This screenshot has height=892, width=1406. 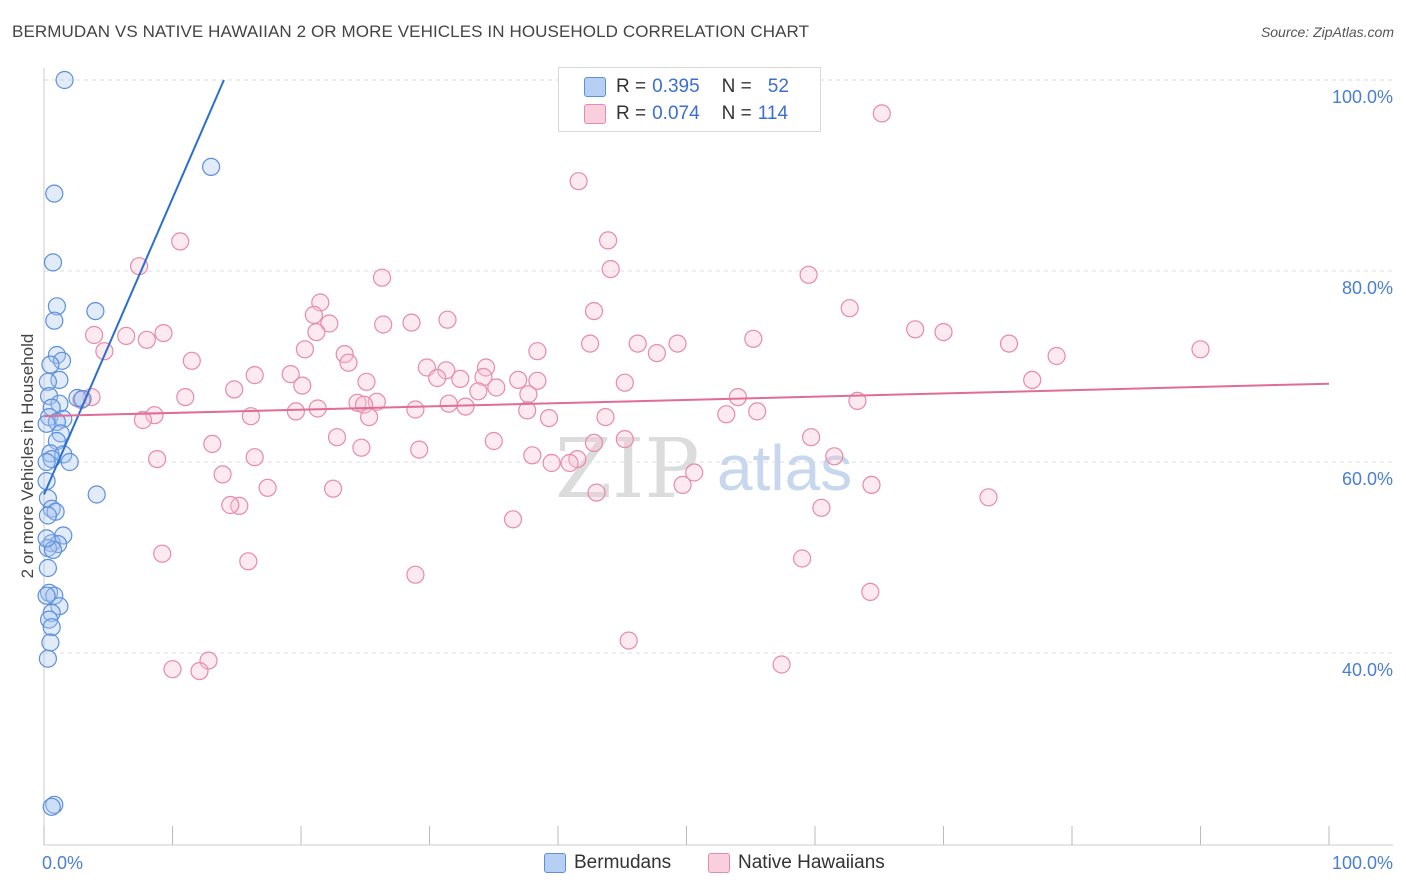 What do you see at coordinates (676, 113) in the screenshot?
I see `legend-r-value: 0.074` at bounding box center [676, 113].